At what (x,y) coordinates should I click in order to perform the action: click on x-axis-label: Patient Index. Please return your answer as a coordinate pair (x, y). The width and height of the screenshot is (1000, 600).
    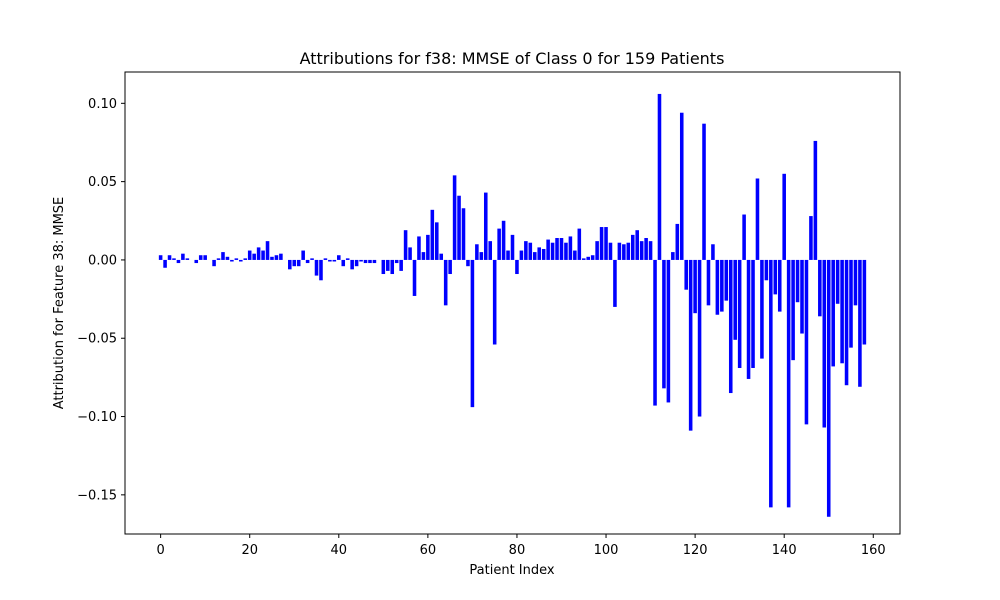
    Looking at the image, I should click on (511, 570).